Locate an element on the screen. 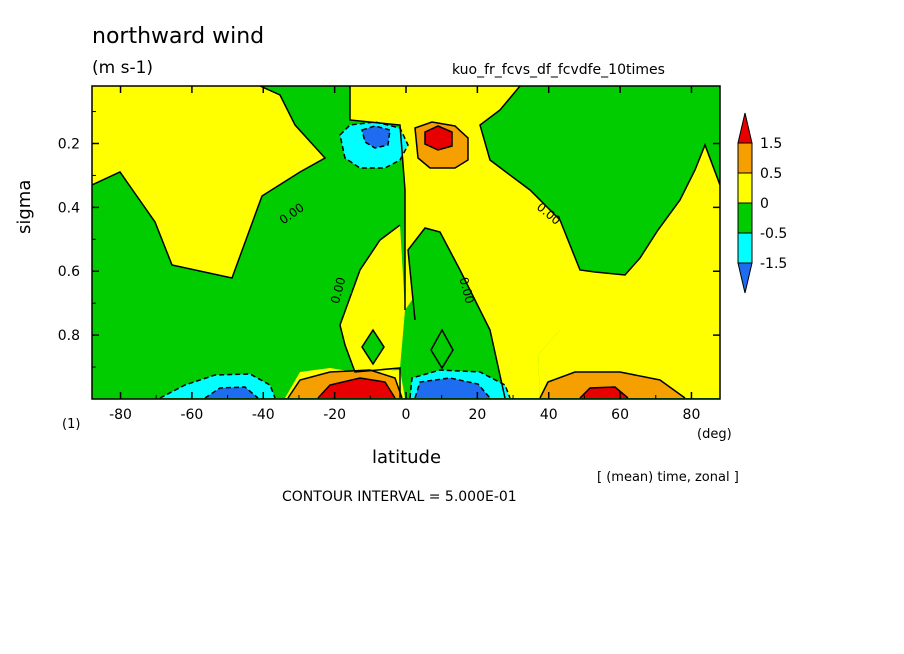 The height and width of the screenshot is (654, 904). region-neg-upper-core is located at coordinates (376, 137).